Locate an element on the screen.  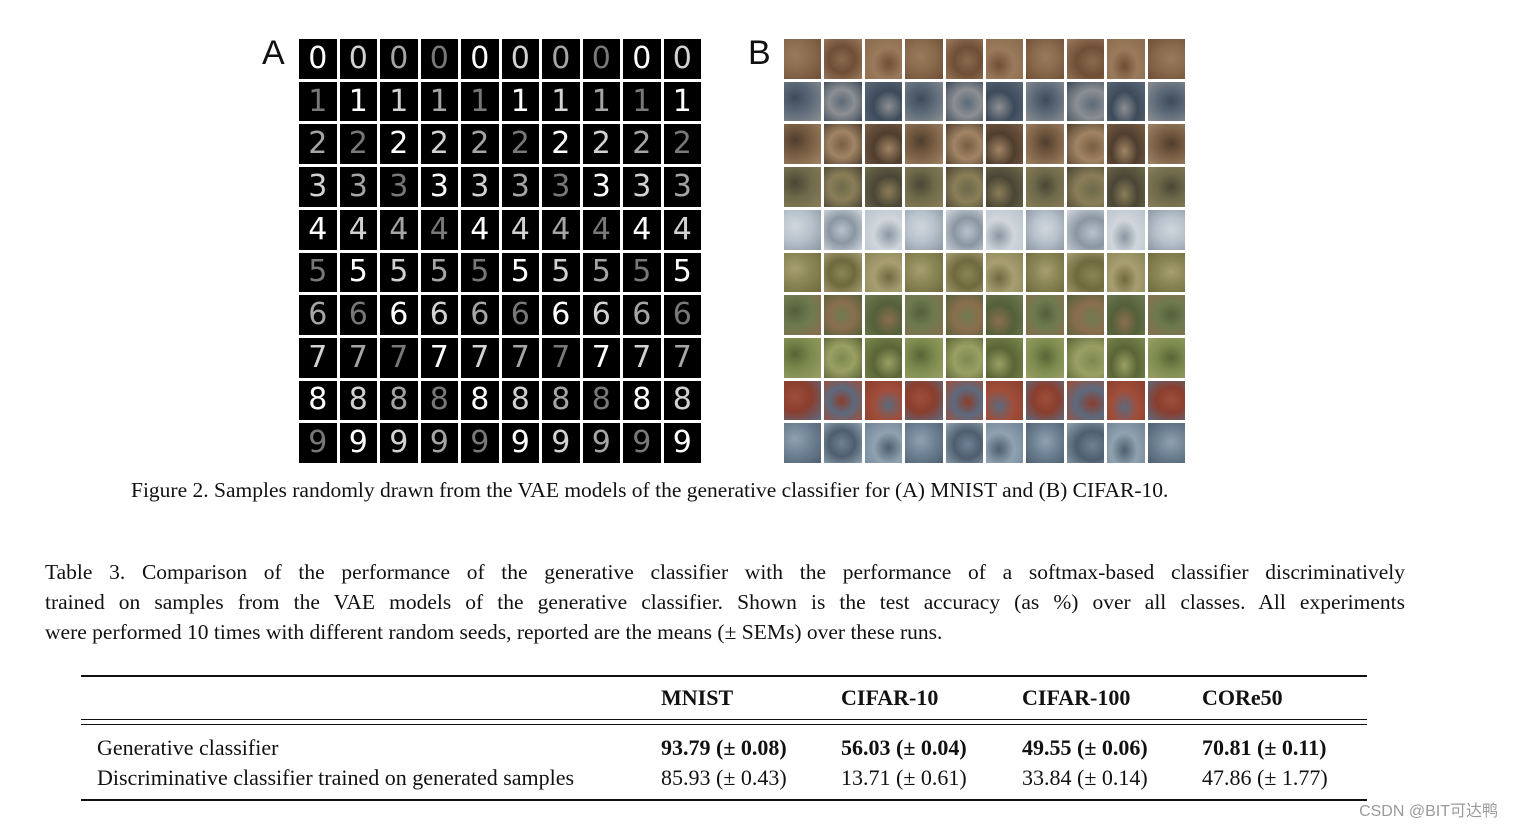
table-header-rule is located at coordinates (724, 719).